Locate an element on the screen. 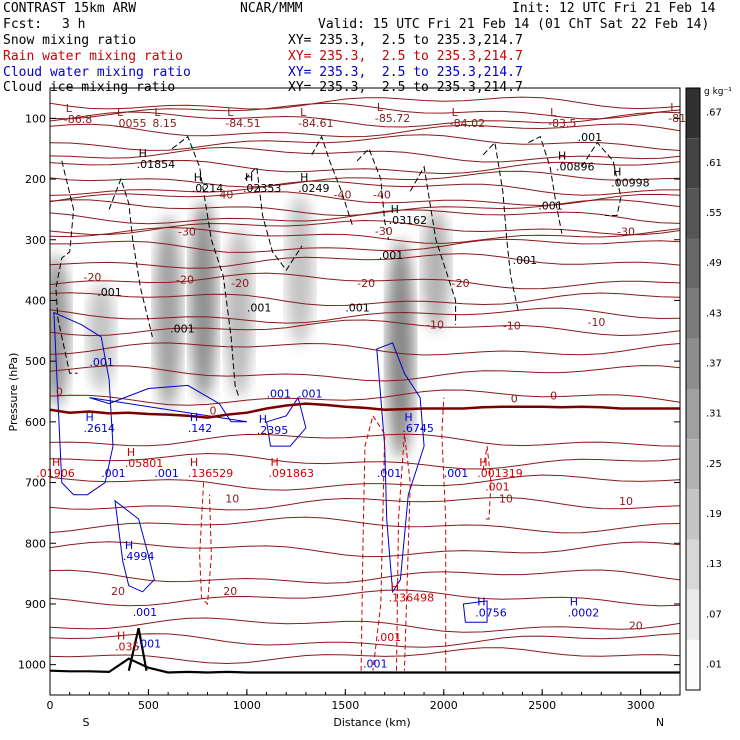 The height and width of the screenshot is (740, 740). high-label: .0249 is located at coordinates (314, 188).